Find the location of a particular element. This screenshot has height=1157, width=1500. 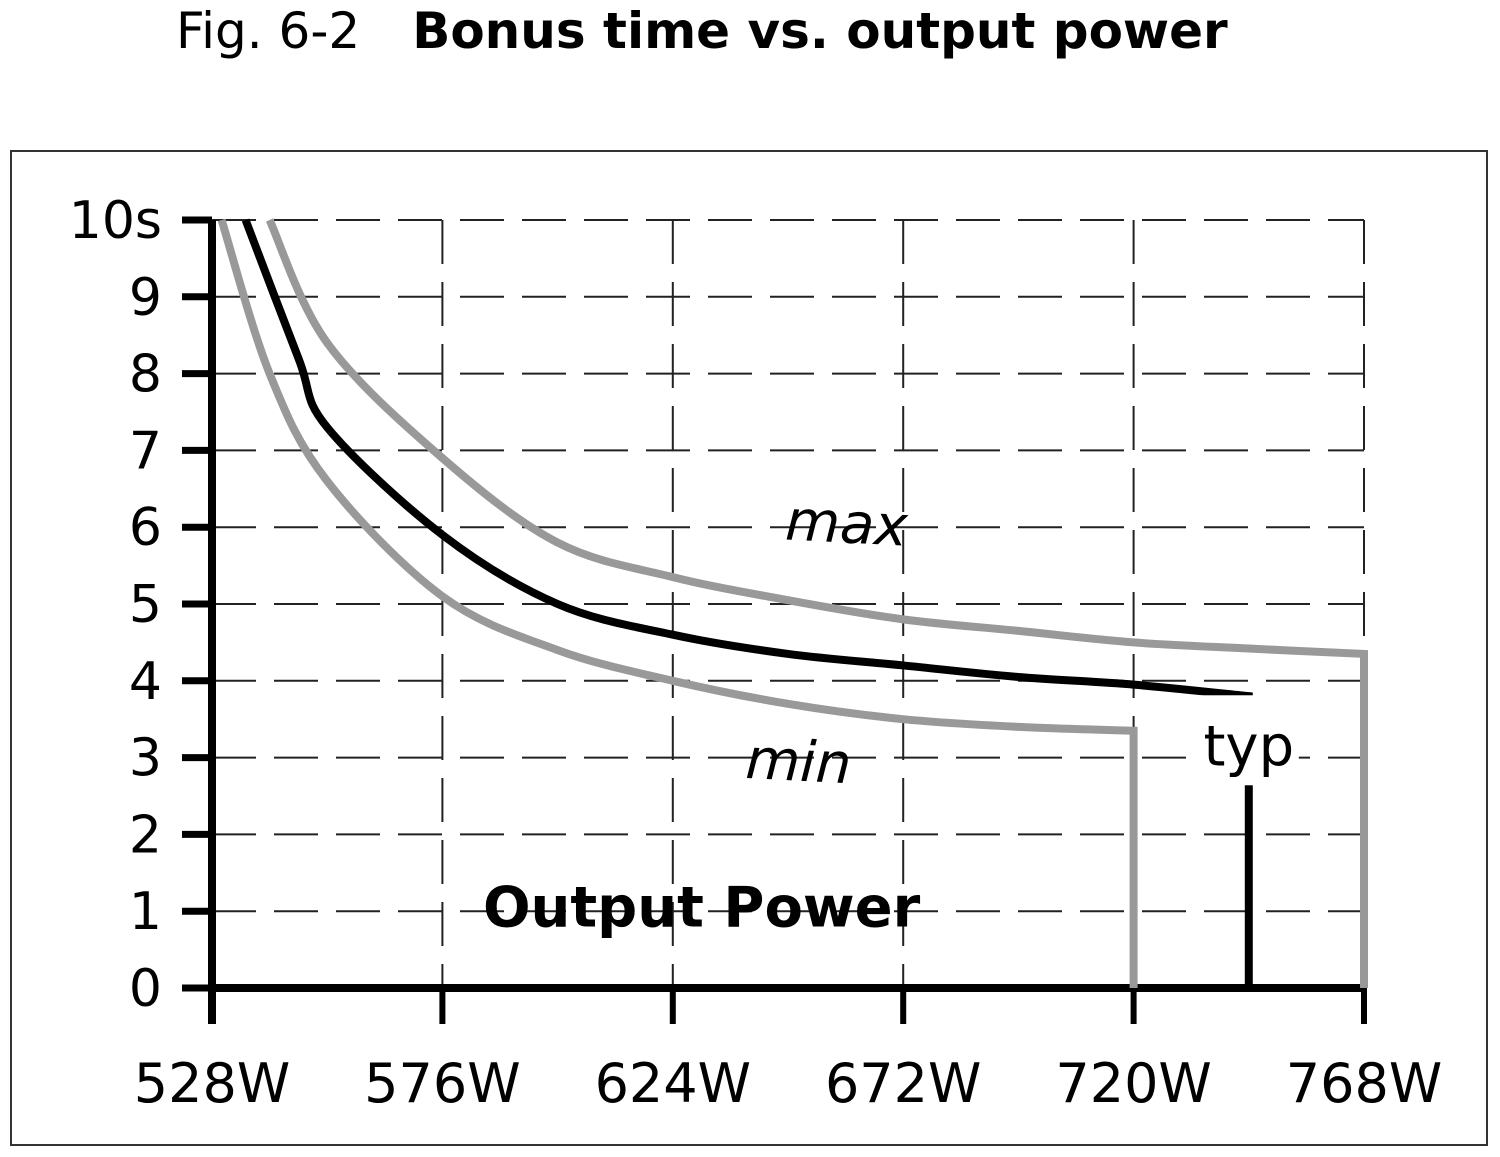

series-label-max: max is located at coordinates (847, 523).